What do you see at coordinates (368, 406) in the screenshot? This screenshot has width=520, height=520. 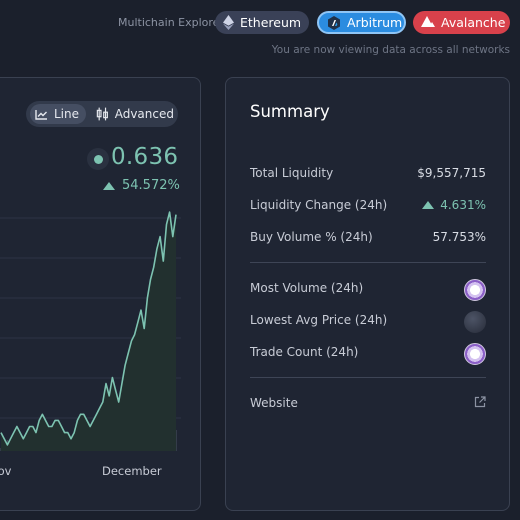 I see `website-row: Website` at bounding box center [368, 406].